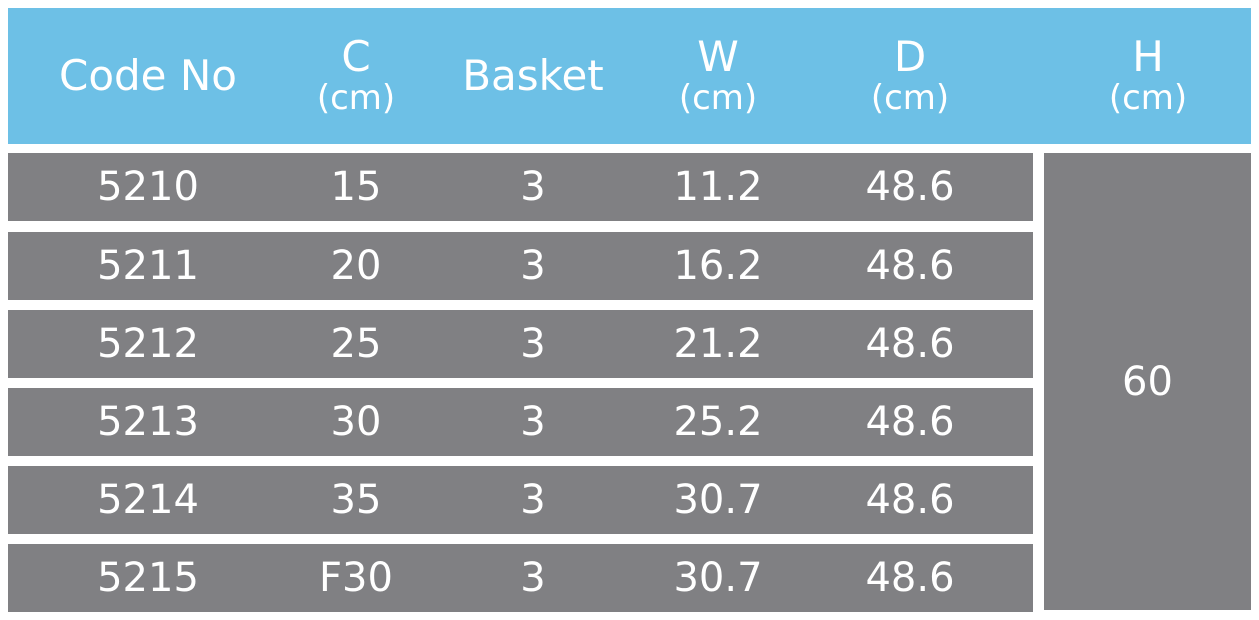 The width and height of the screenshot is (1259, 620). What do you see at coordinates (356, 344) in the screenshot?
I see `cell-c: 25` at bounding box center [356, 344].